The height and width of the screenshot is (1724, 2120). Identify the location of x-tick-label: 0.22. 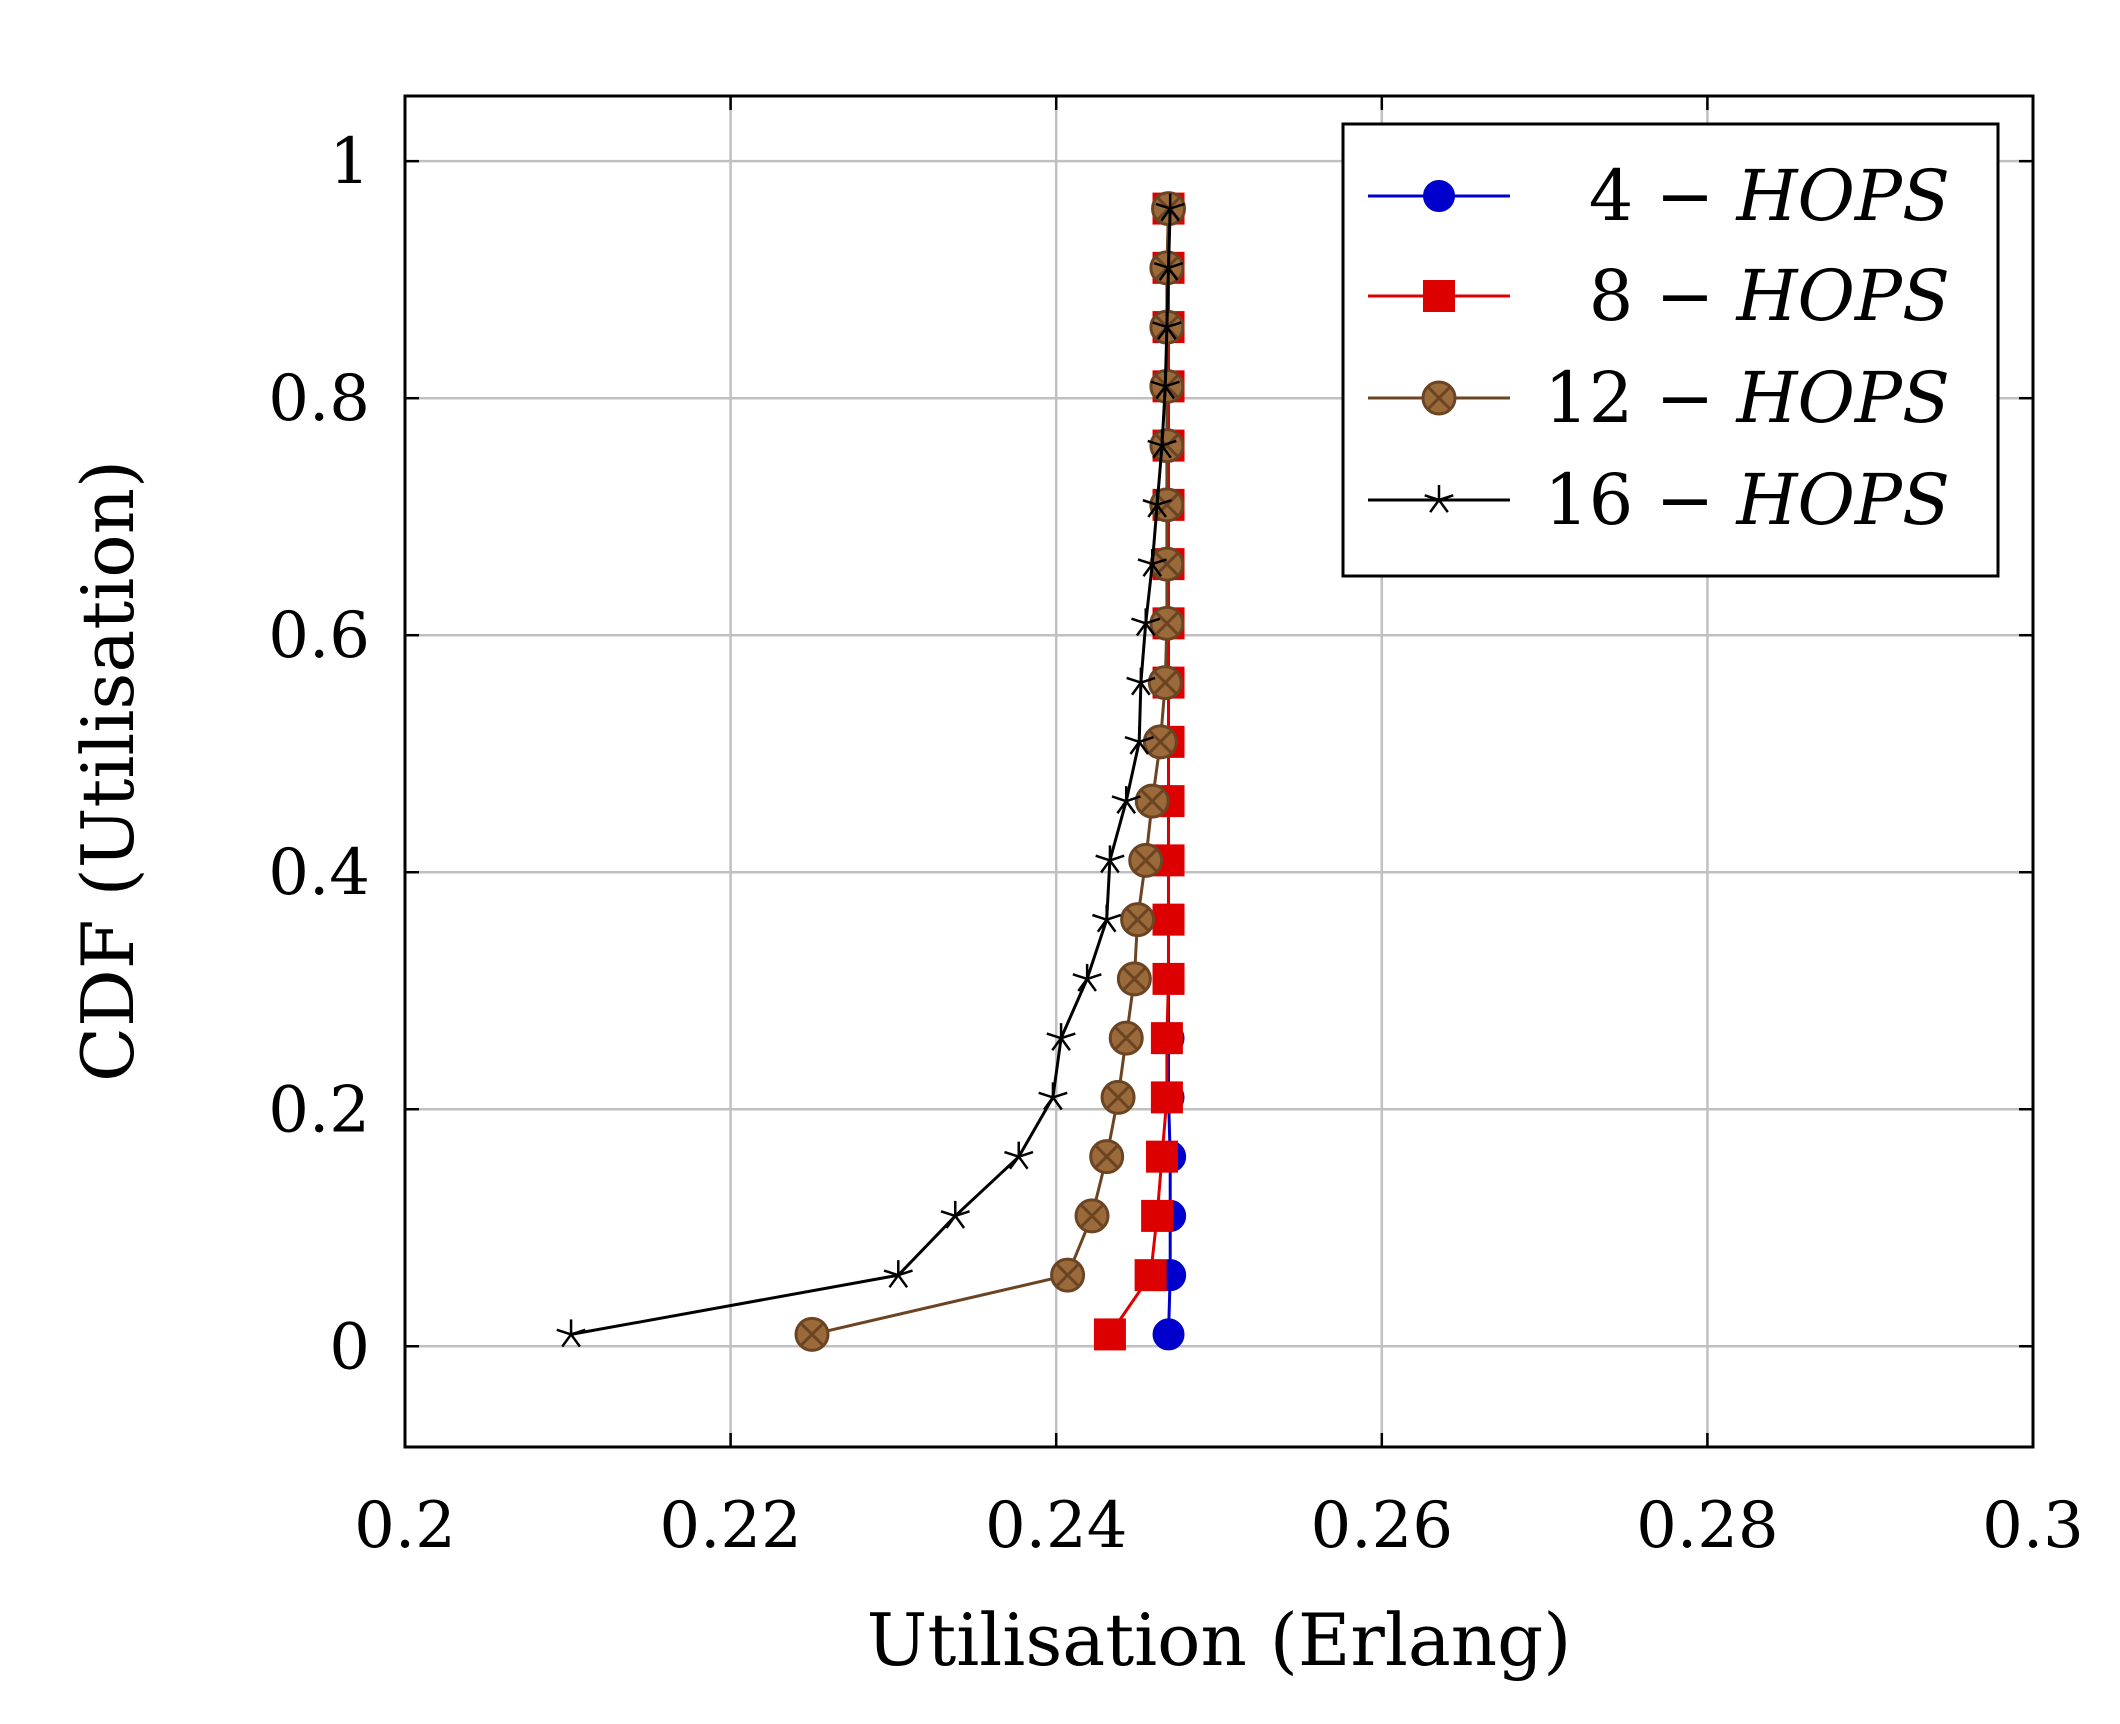
(730, 1526).